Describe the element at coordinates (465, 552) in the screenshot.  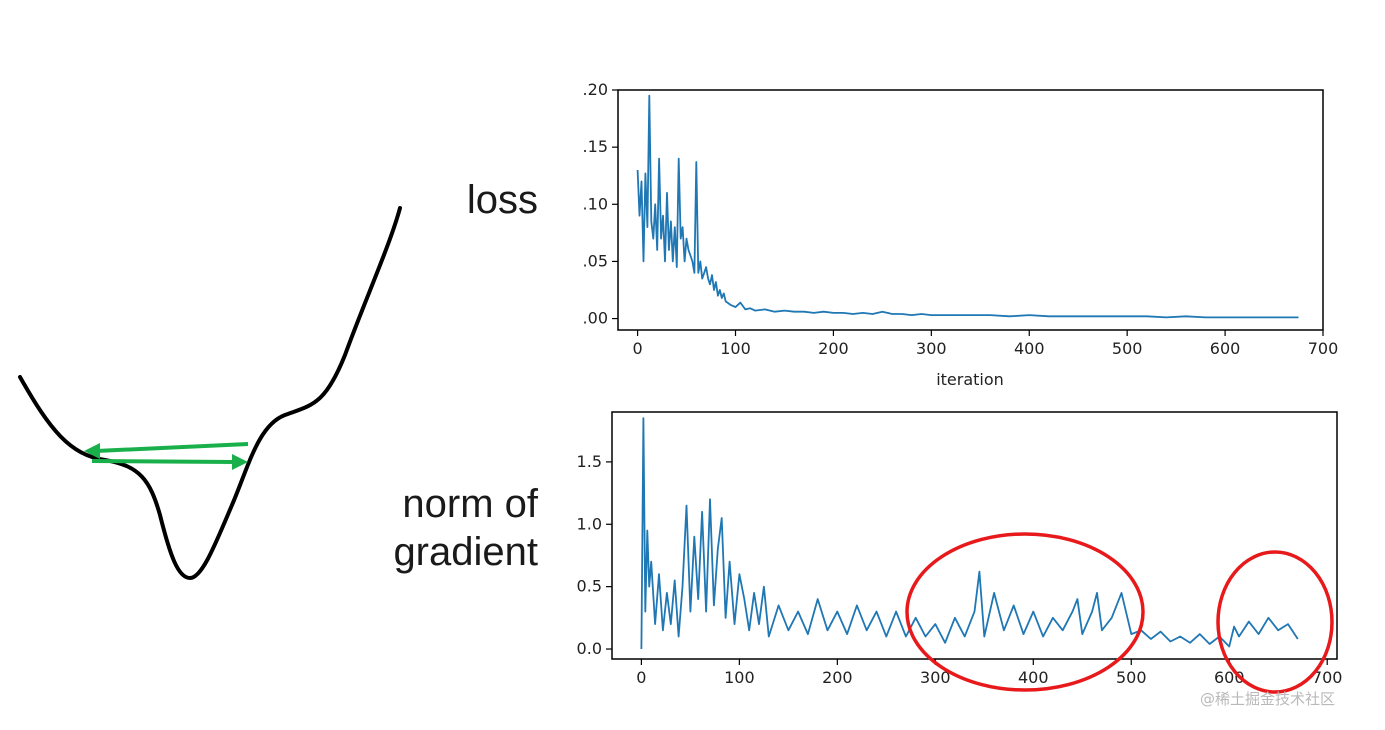
I see `norm-label-line2: gradient` at that location.